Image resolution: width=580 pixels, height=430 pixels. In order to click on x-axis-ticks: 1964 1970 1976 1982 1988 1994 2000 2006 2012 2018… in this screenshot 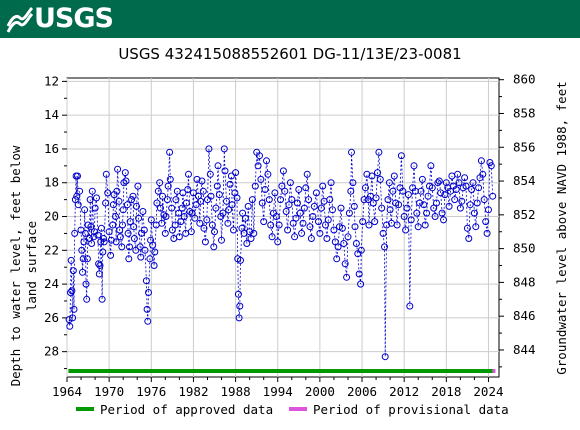, I will do `click(278, 388)`.